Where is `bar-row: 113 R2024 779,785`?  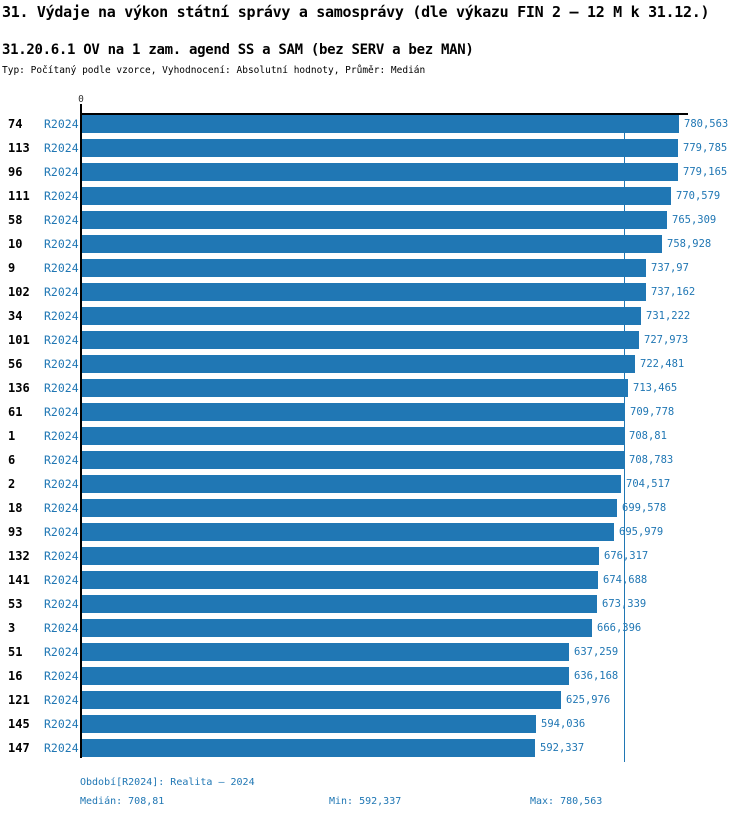 bar-row: 113 R2024 779,785 is located at coordinates (375, 148).